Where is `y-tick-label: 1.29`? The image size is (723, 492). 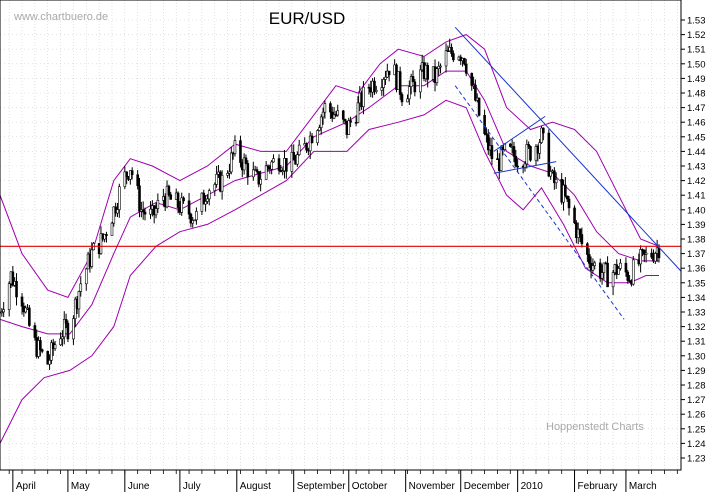 y-tick-label: 1.29 is located at coordinates (696, 371).